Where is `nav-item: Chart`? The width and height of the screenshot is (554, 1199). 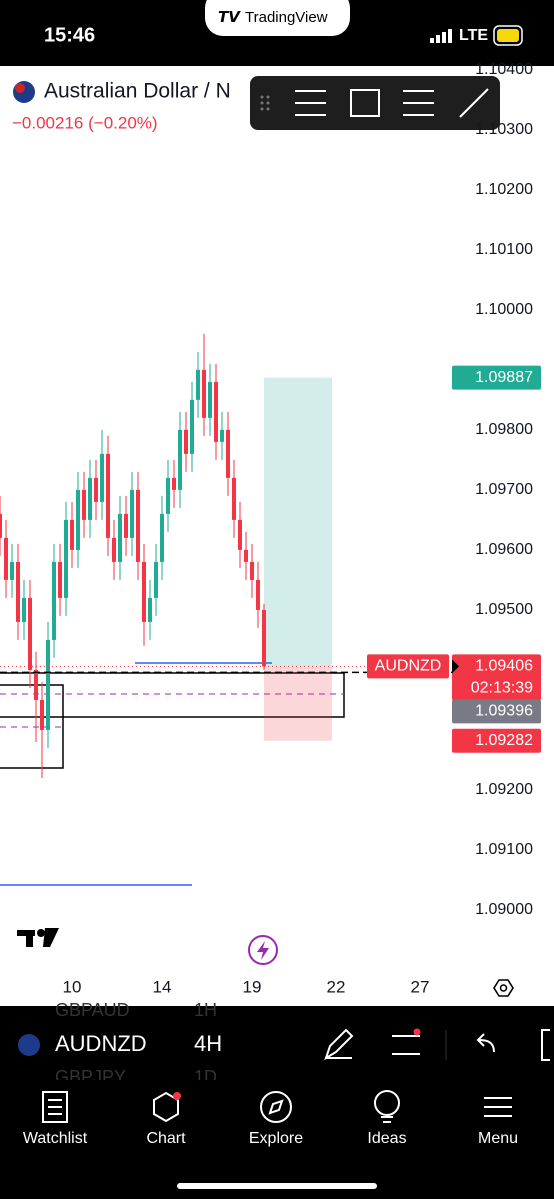
nav-item: Chart is located at coordinates (166, 1138).